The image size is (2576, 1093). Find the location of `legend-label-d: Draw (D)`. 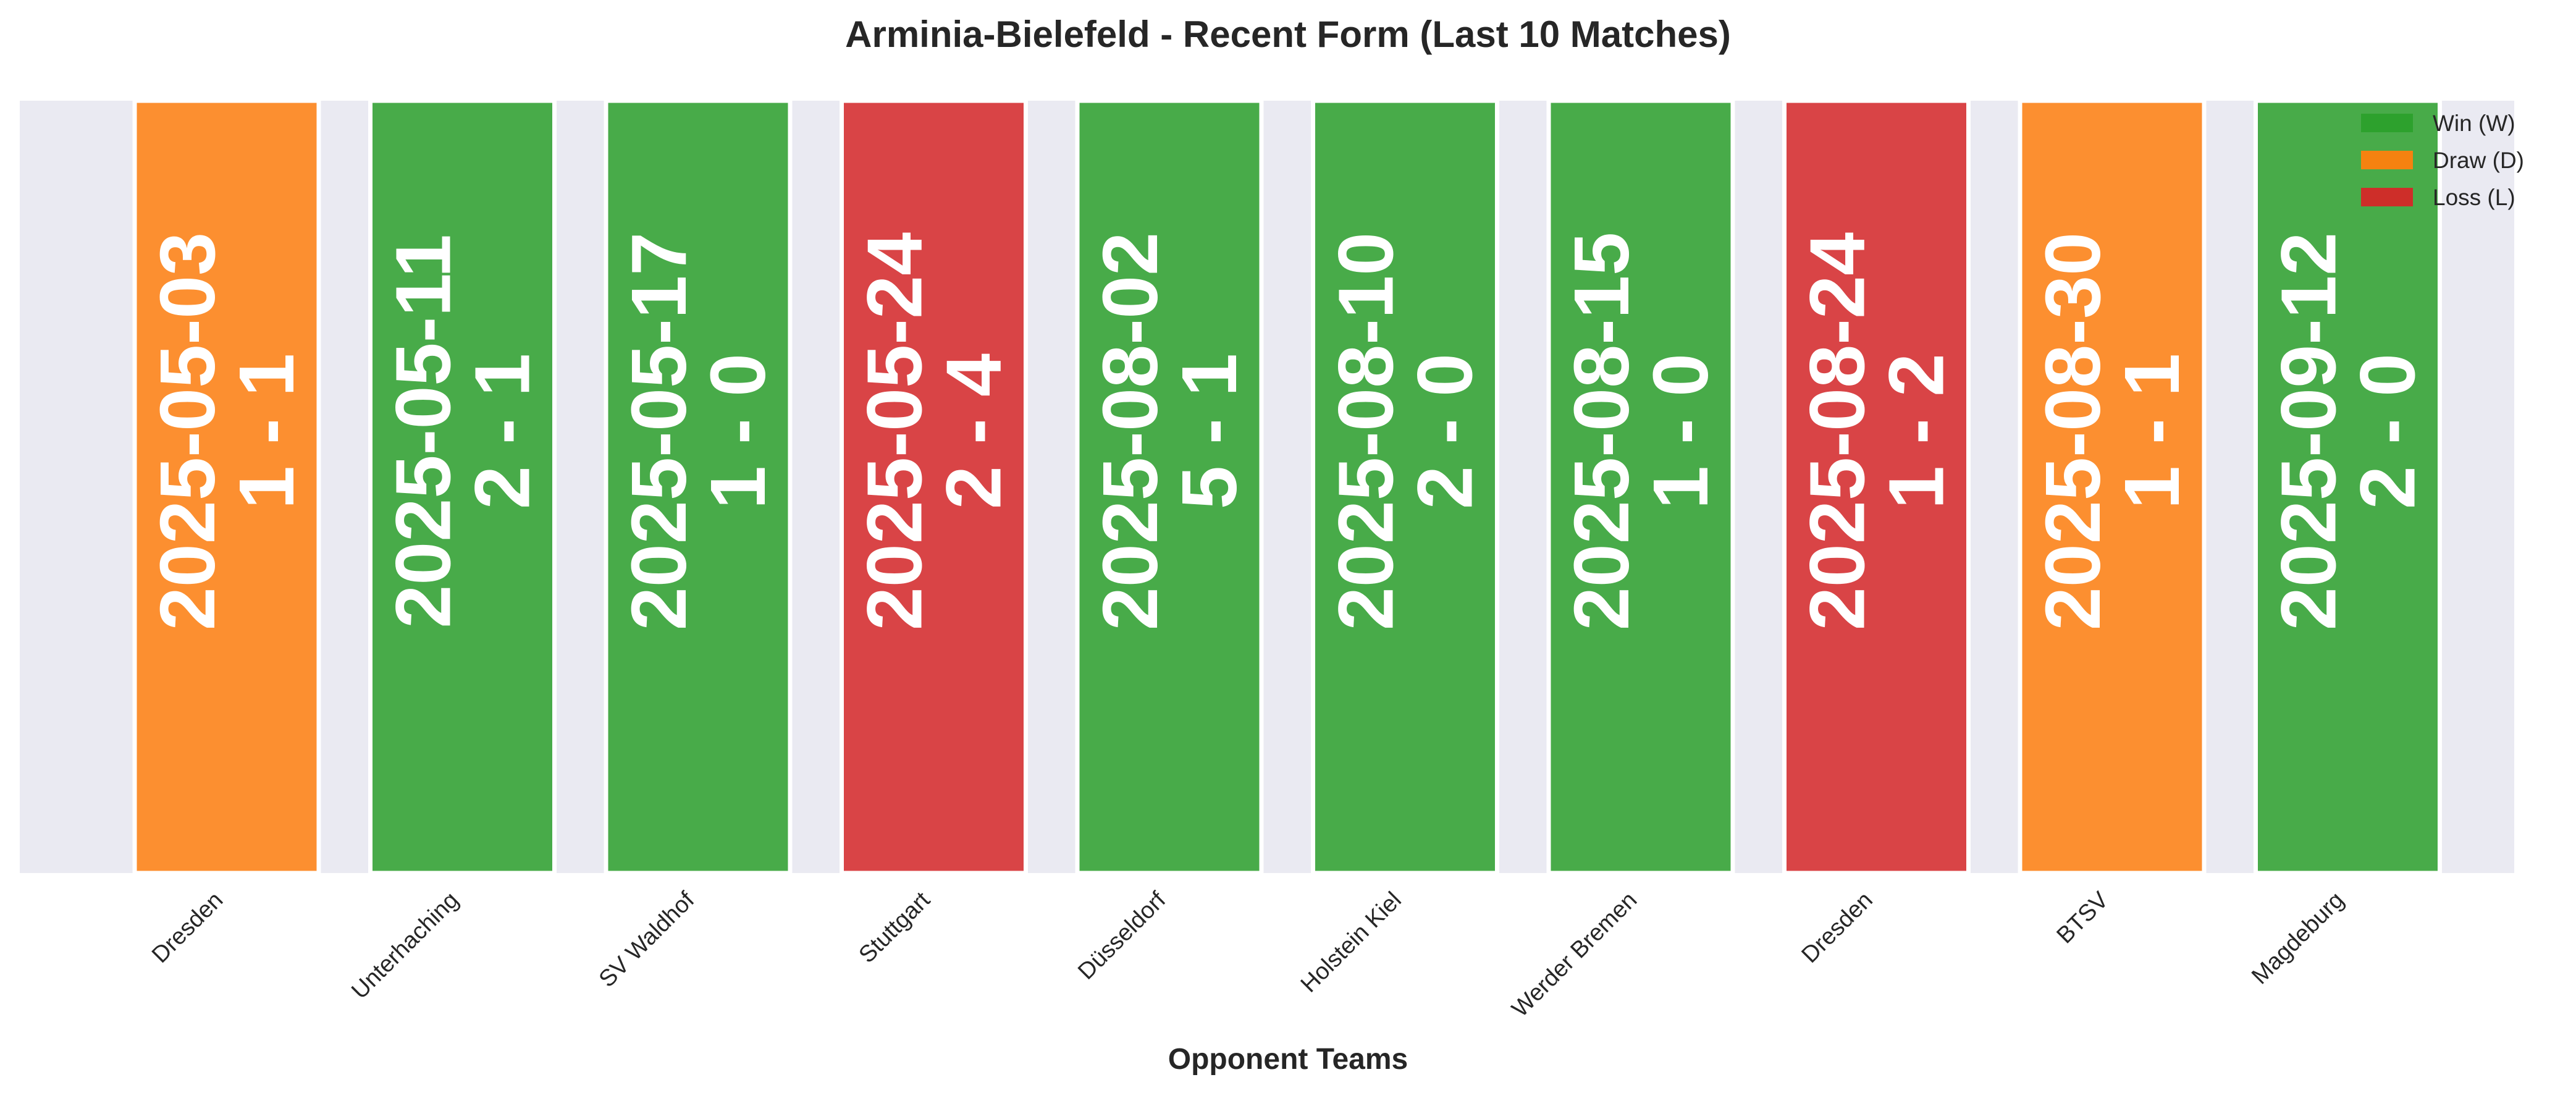

legend-label-d: Draw (D) is located at coordinates (2478, 161).